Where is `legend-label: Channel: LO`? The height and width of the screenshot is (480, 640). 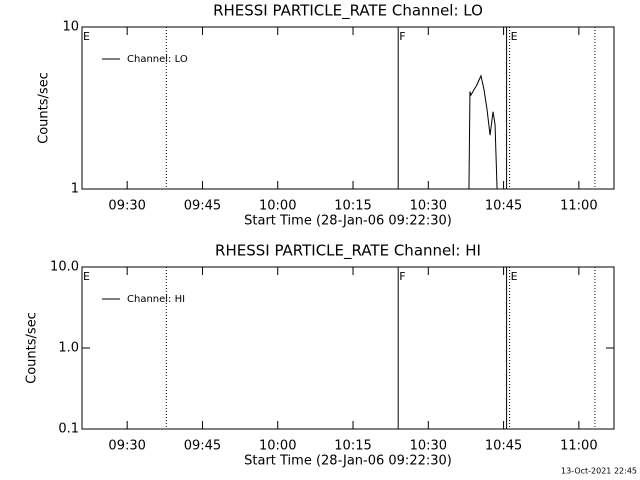 legend-label: Channel: LO is located at coordinates (157, 59).